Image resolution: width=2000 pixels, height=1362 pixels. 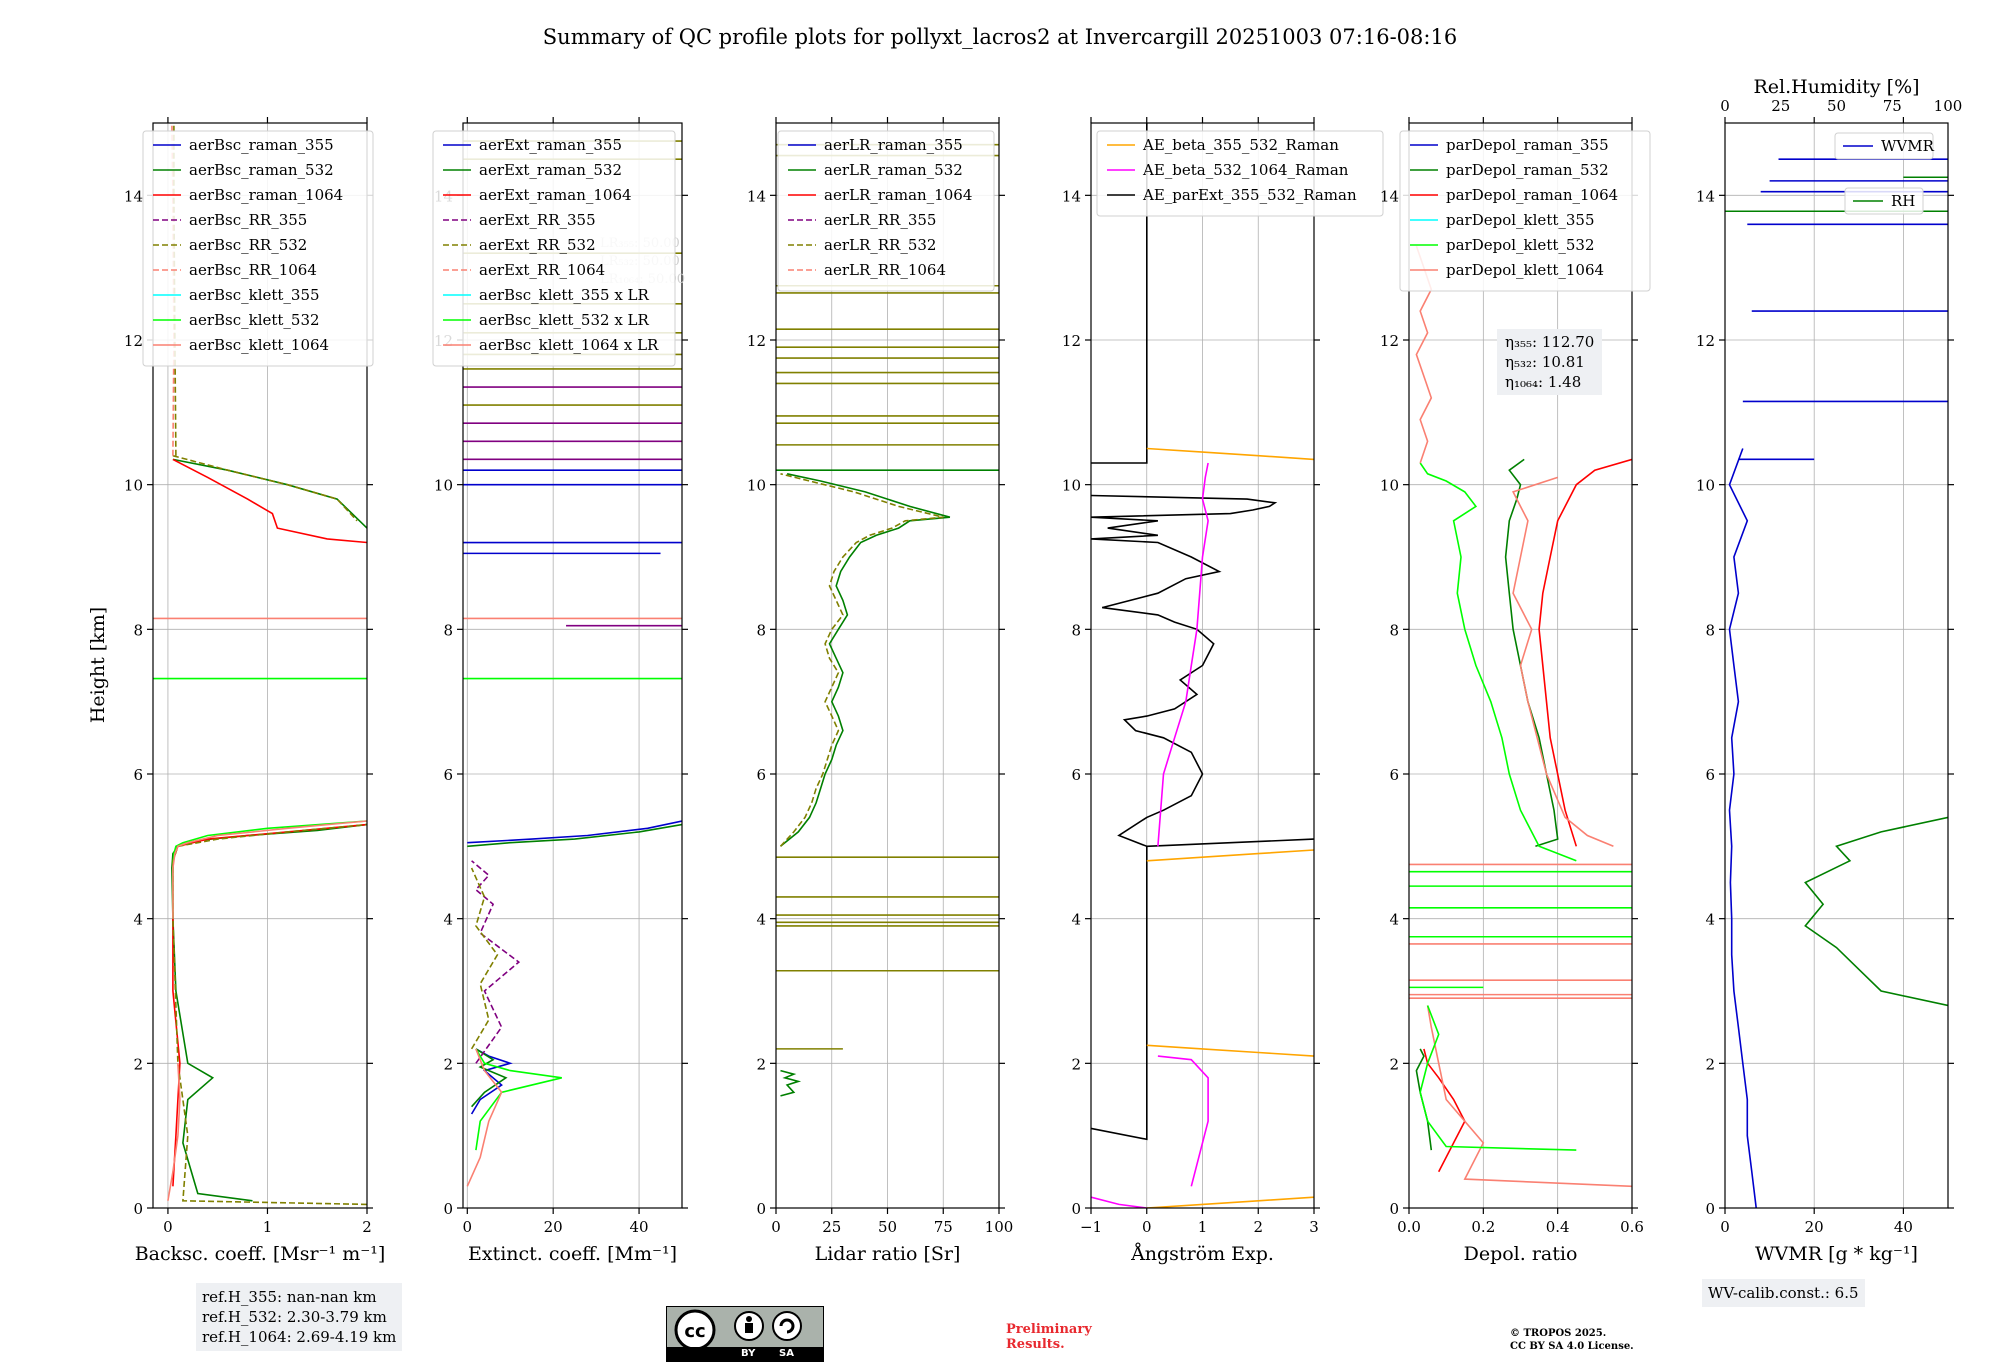 I want to click on series-parDepol_raman_1064_low, so click(x=1444, y=1110).